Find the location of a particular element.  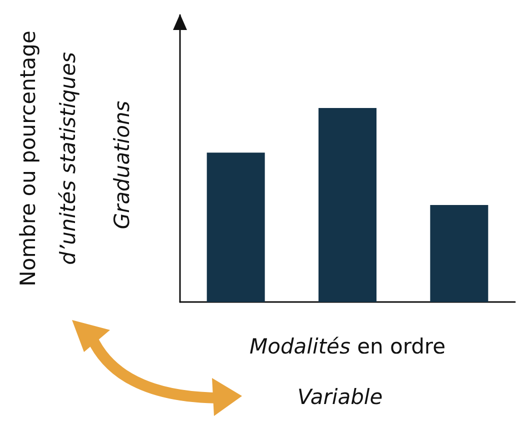

y-axis-title: Nombre ou pourcentage d’unités statistiques is located at coordinates (48, 158).